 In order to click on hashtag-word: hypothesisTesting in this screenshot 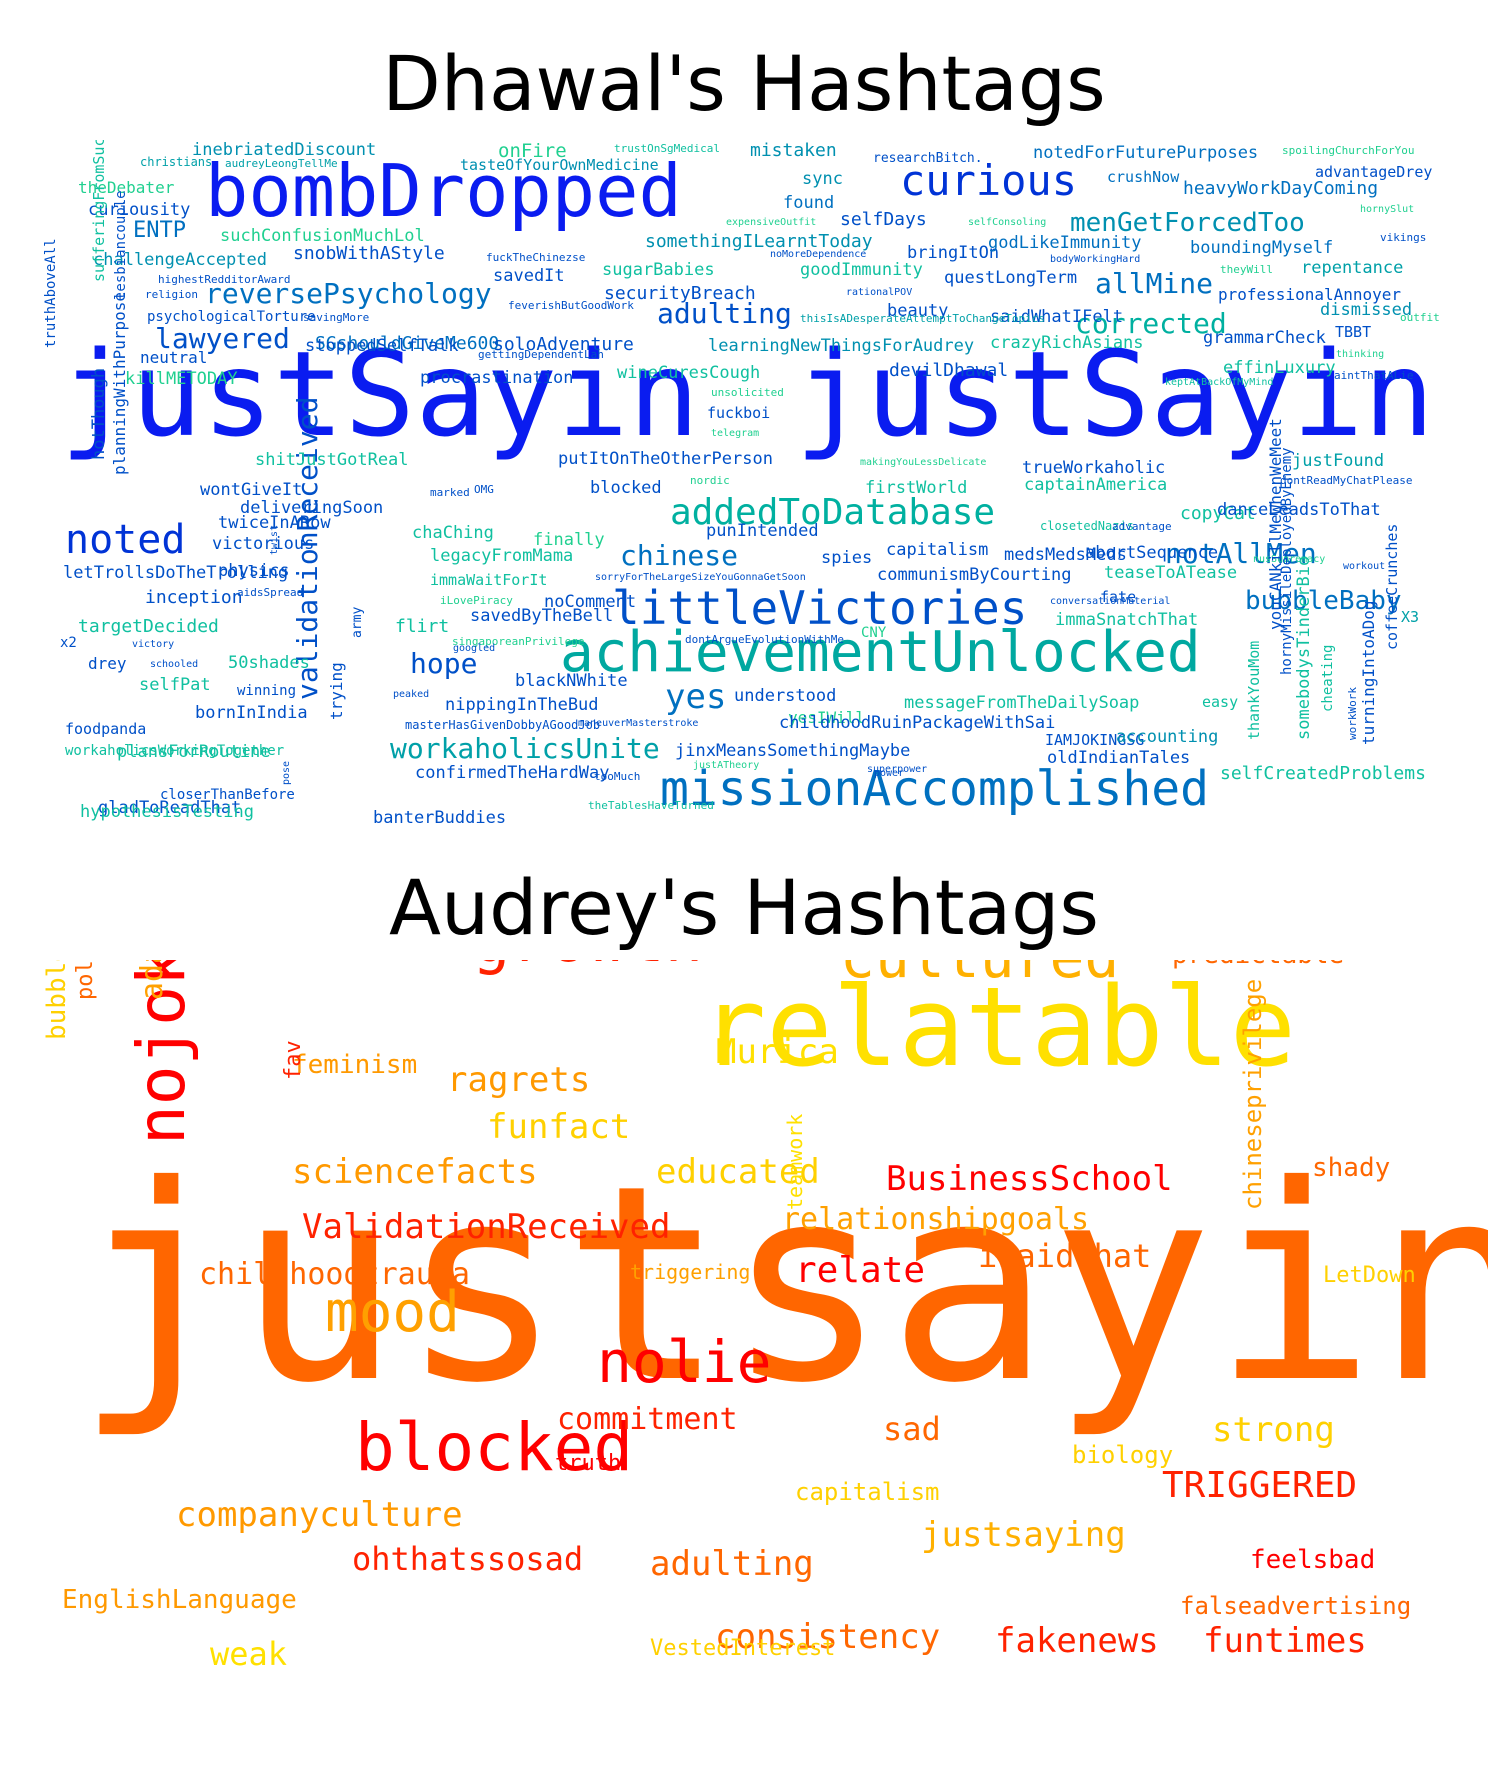, I will do `click(167, 812)`.